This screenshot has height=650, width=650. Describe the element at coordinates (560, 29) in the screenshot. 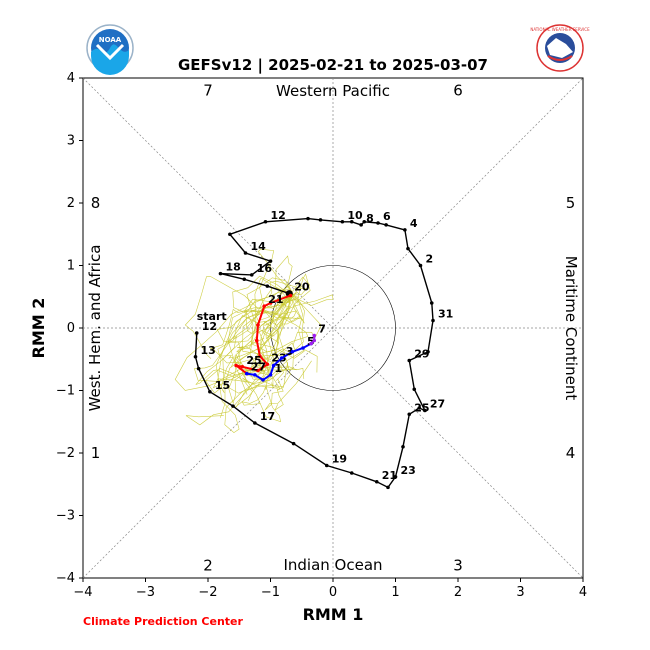

I see `nws-logo-text: NATIONAL WEATHER SERVICE` at that location.